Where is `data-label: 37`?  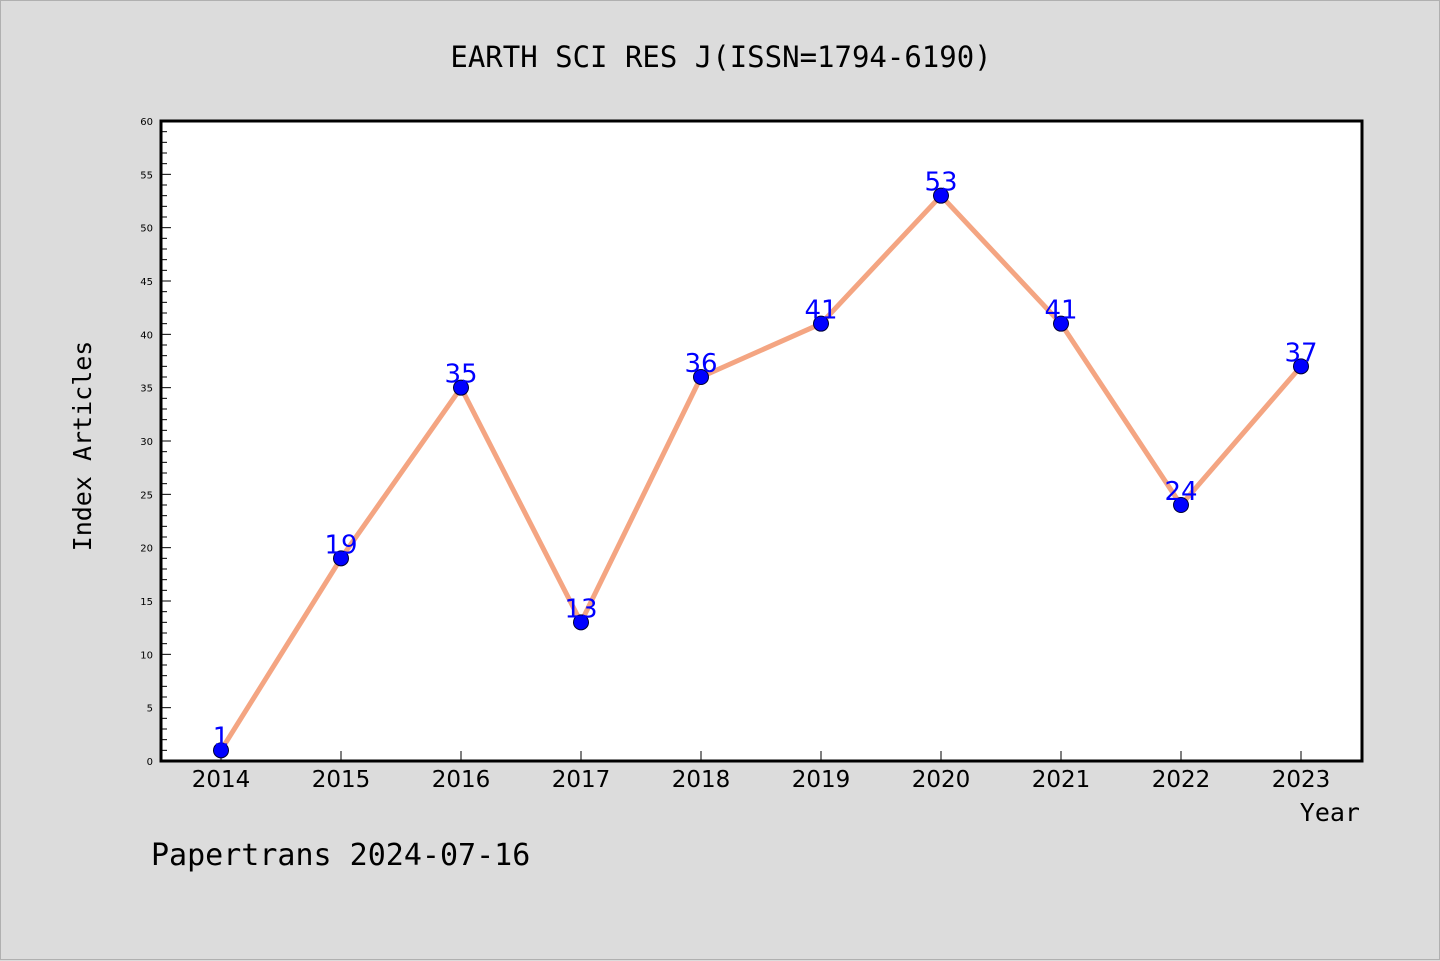
data-label: 37 is located at coordinates (1300, 353).